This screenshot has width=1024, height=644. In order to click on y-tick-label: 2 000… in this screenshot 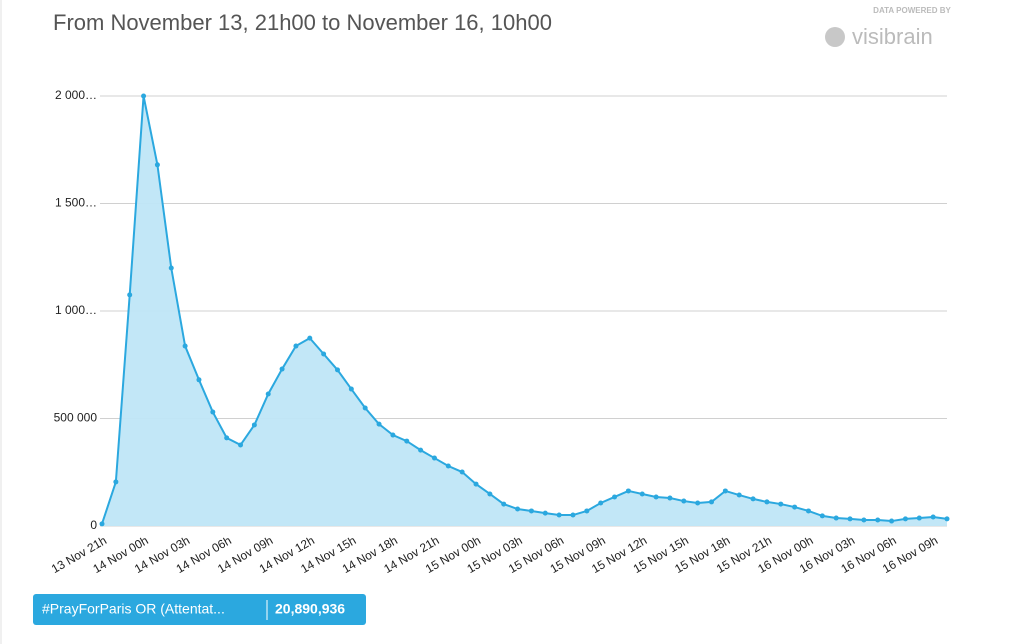, I will do `click(76, 95)`.